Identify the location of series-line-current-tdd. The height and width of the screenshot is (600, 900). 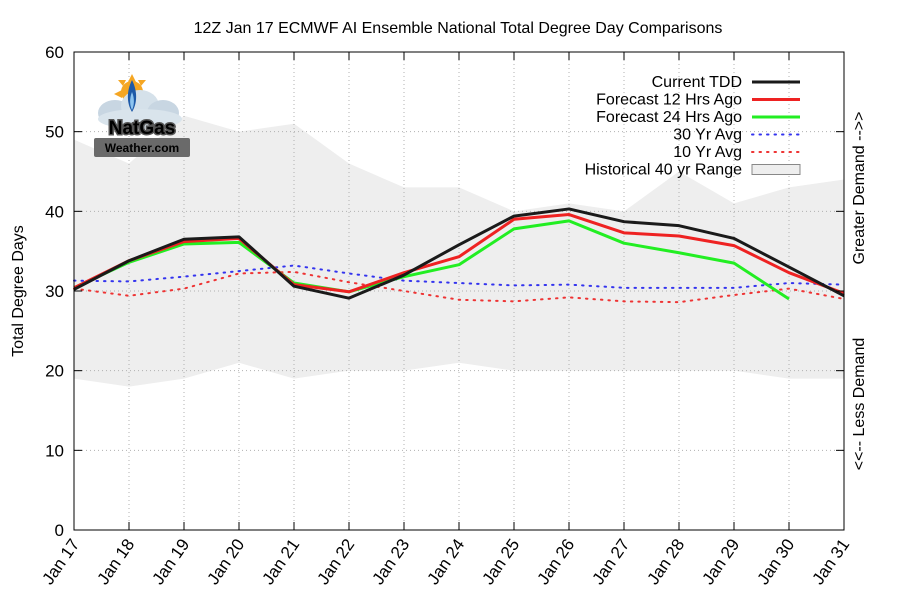
(459, 253).